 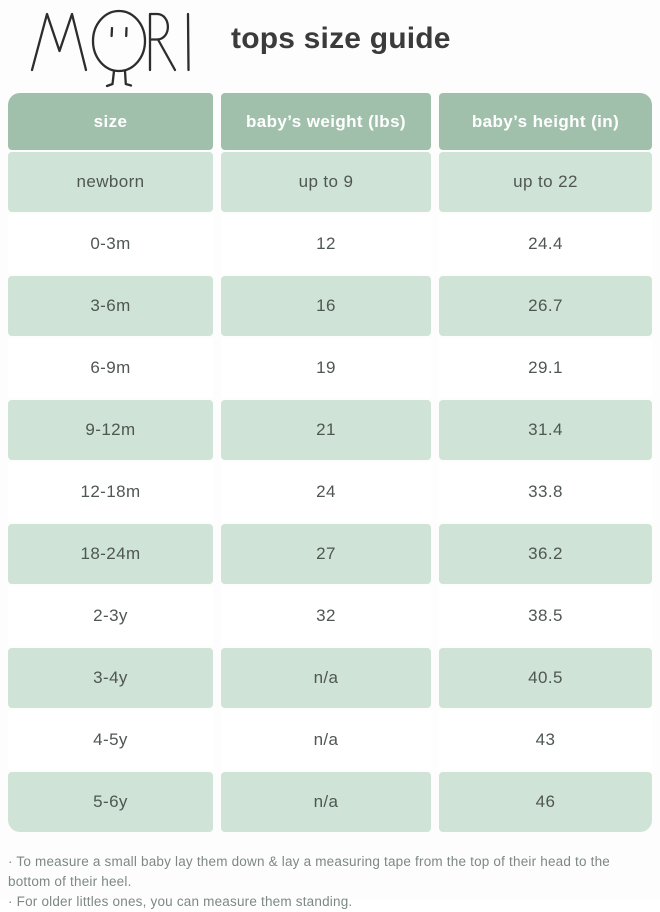 What do you see at coordinates (110, 244) in the screenshot?
I see `cell-size: 0-3m` at bounding box center [110, 244].